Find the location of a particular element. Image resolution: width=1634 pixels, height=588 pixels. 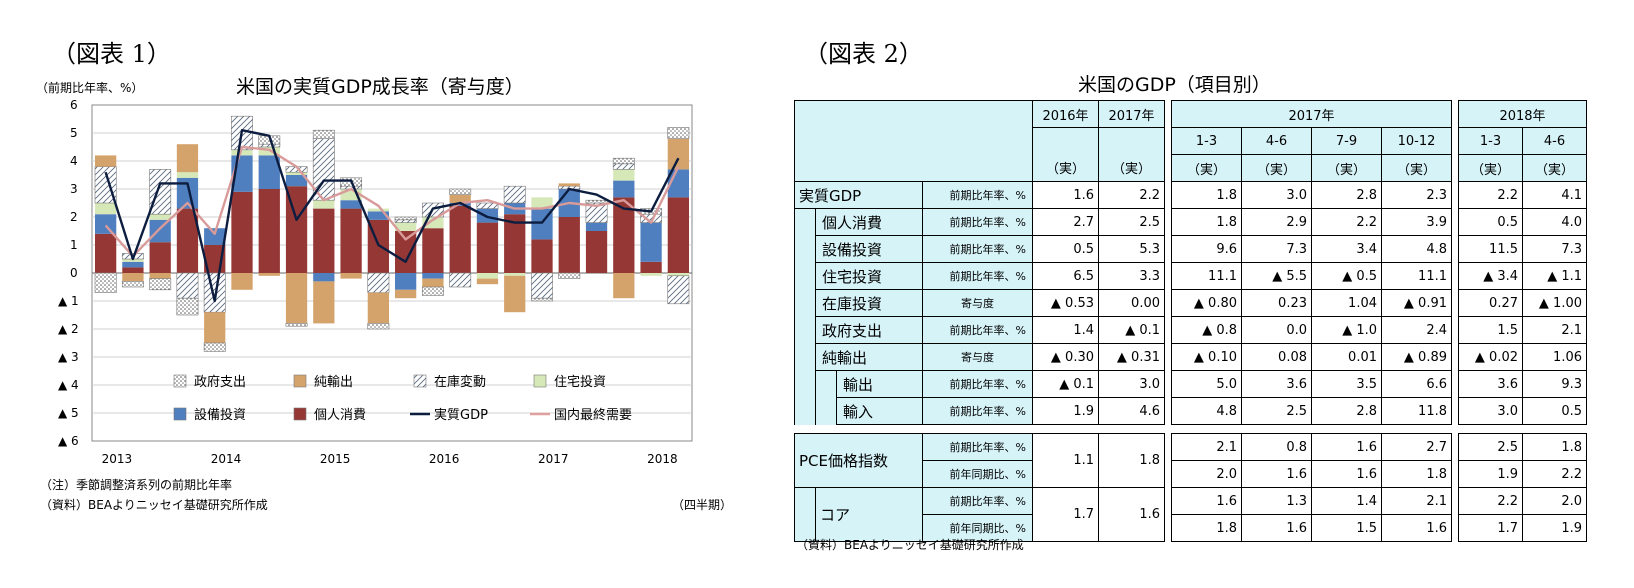

y-tick-label: 2 is located at coordinates (74, 217).